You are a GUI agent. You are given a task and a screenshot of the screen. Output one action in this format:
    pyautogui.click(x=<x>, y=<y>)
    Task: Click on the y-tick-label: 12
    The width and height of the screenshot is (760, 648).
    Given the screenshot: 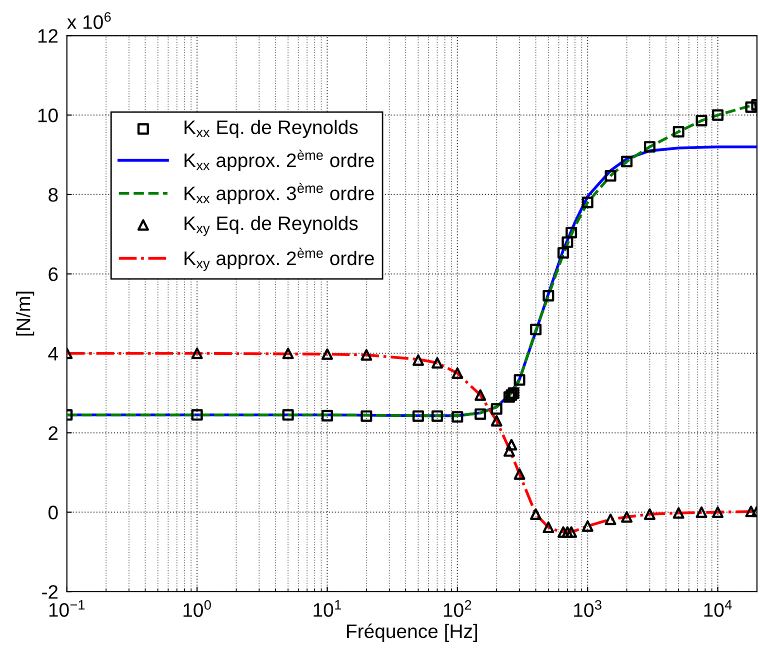 What is the action you would take?
    pyautogui.click(x=48, y=36)
    